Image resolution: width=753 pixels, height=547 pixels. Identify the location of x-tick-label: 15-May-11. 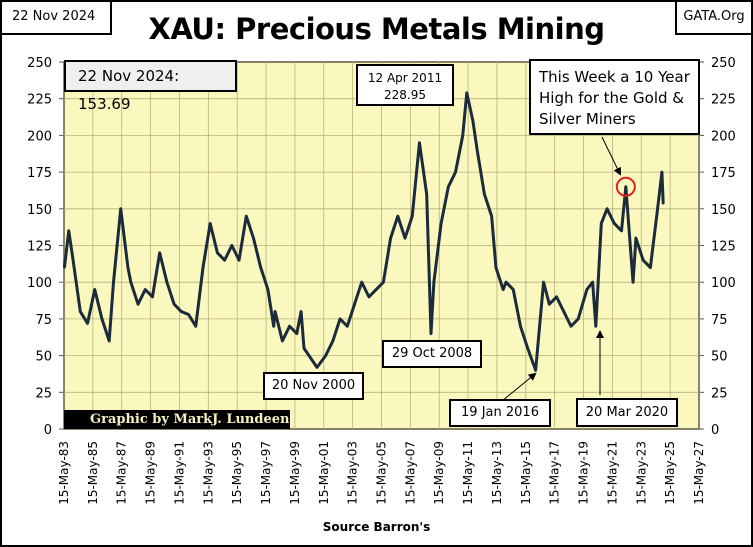
(468, 473).